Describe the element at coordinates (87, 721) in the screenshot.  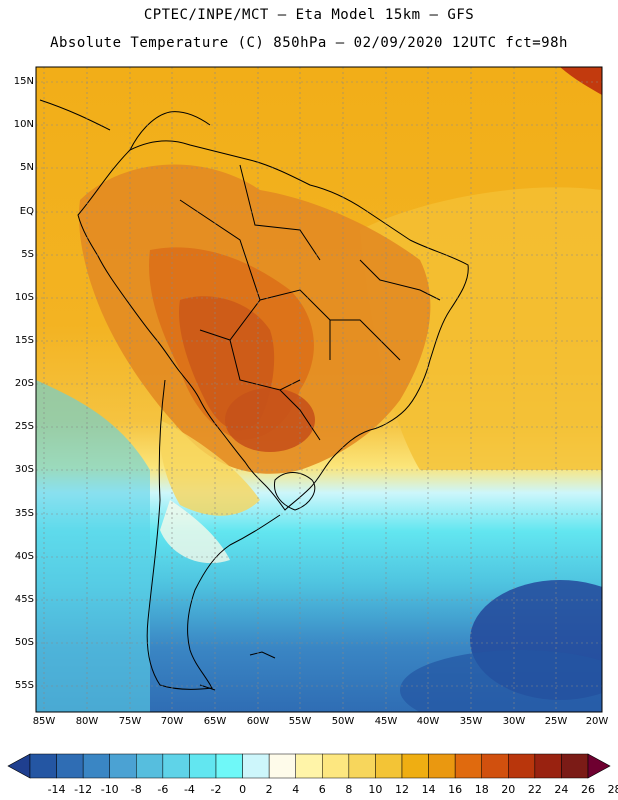
I see `lon-label: 80W` at that location.